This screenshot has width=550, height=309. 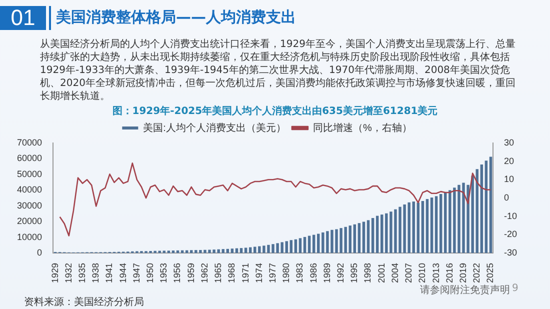 What do you see at coordinates (109, 273) in the screenshot?
I see `x-tick-label: 1941` at bounding box center [109, 273].